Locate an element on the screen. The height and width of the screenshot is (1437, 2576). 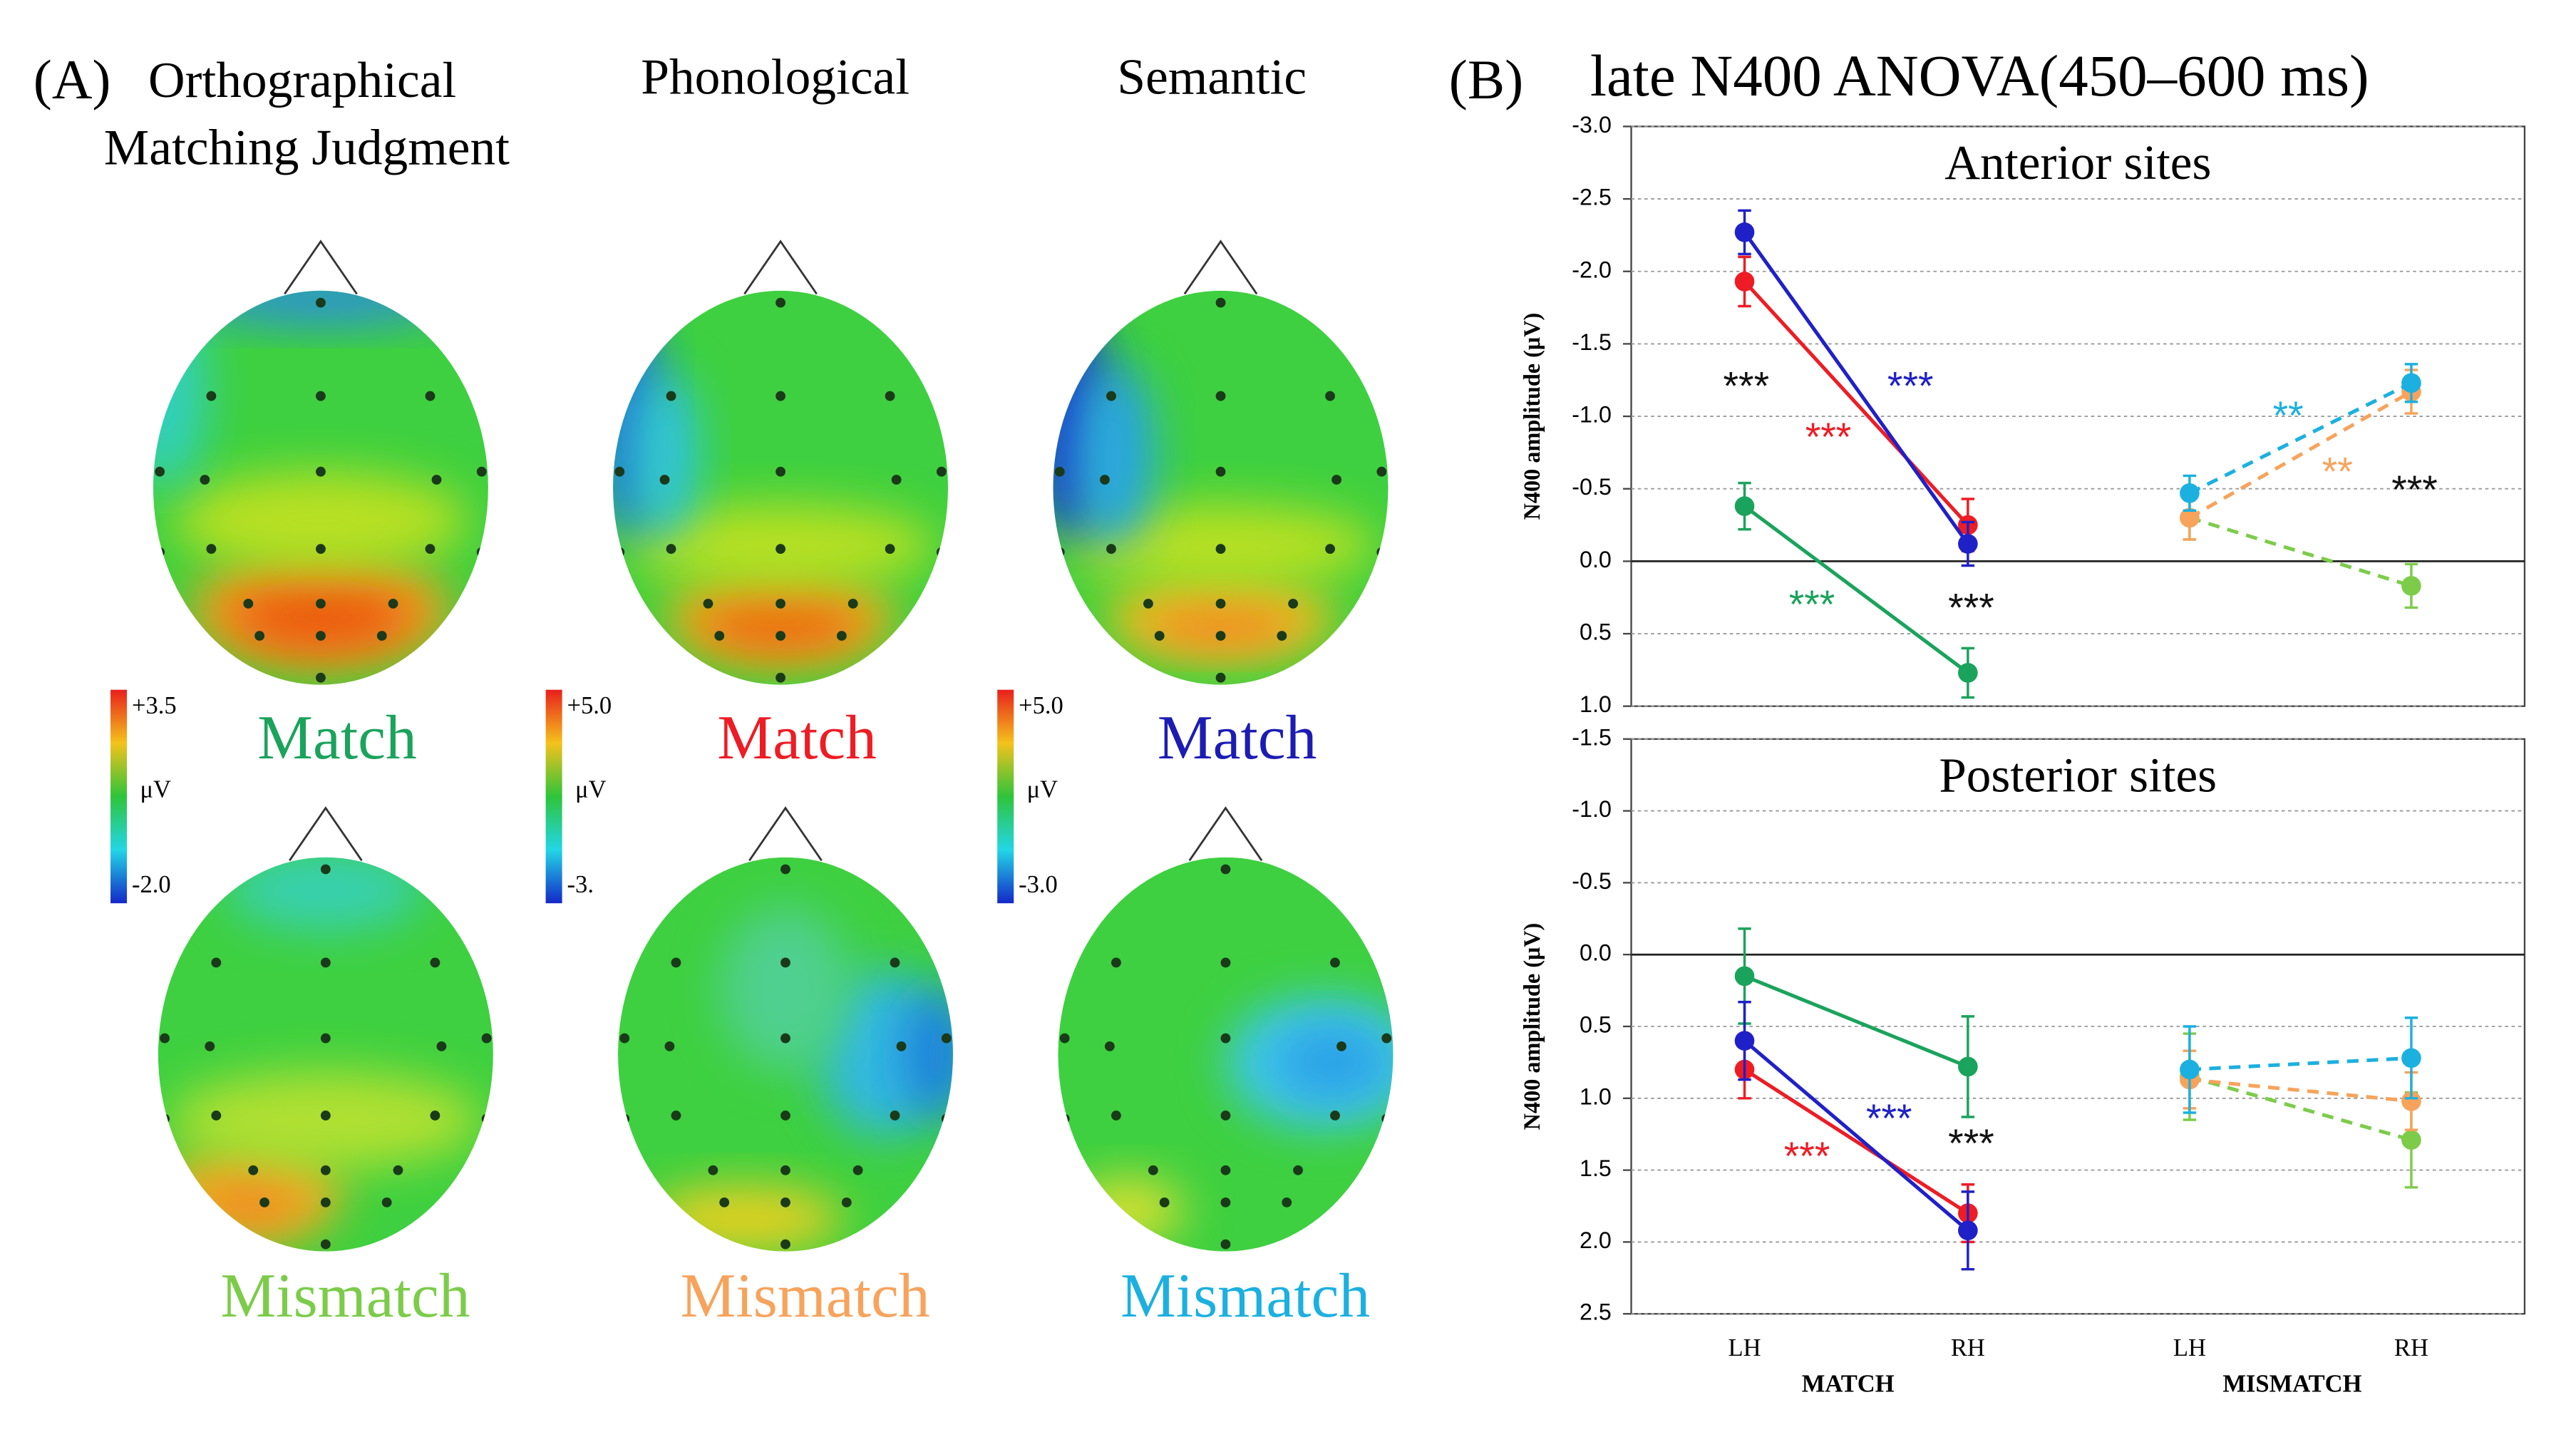
y-tick-label: -1.0 is located at coordinates (1592, 809).